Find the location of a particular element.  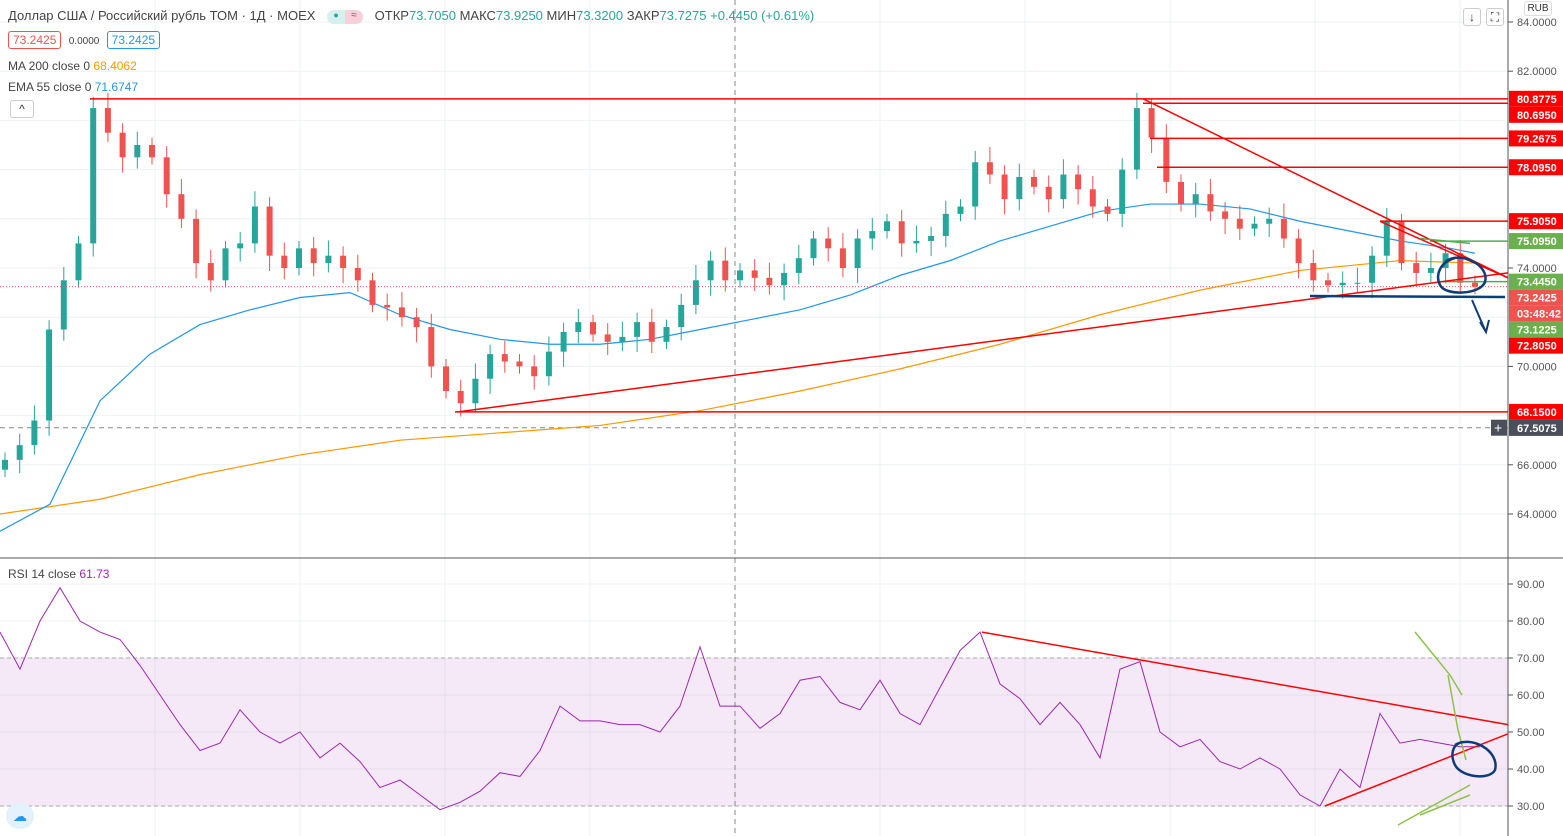

price-tick-label: 84.0000 is located at coordinates (1537, 23).